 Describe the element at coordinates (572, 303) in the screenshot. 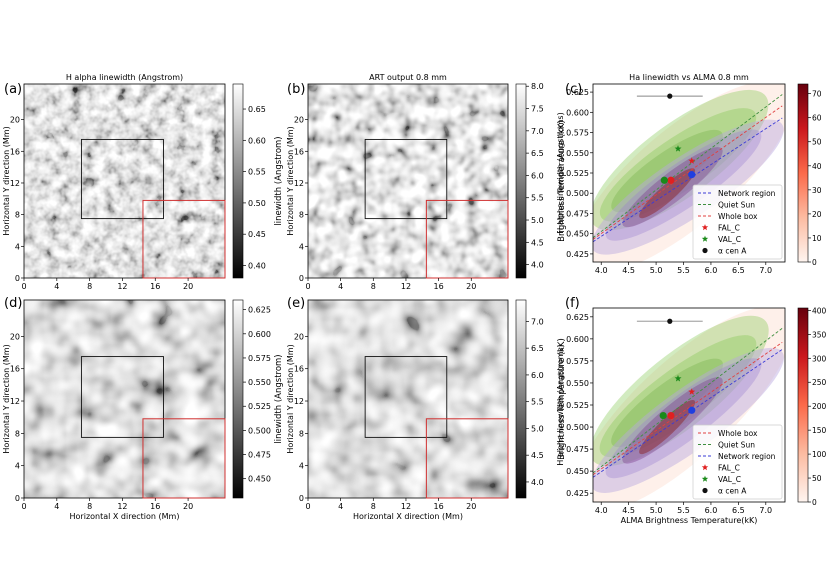

I see `panel-letter-f: (f)` at that location.